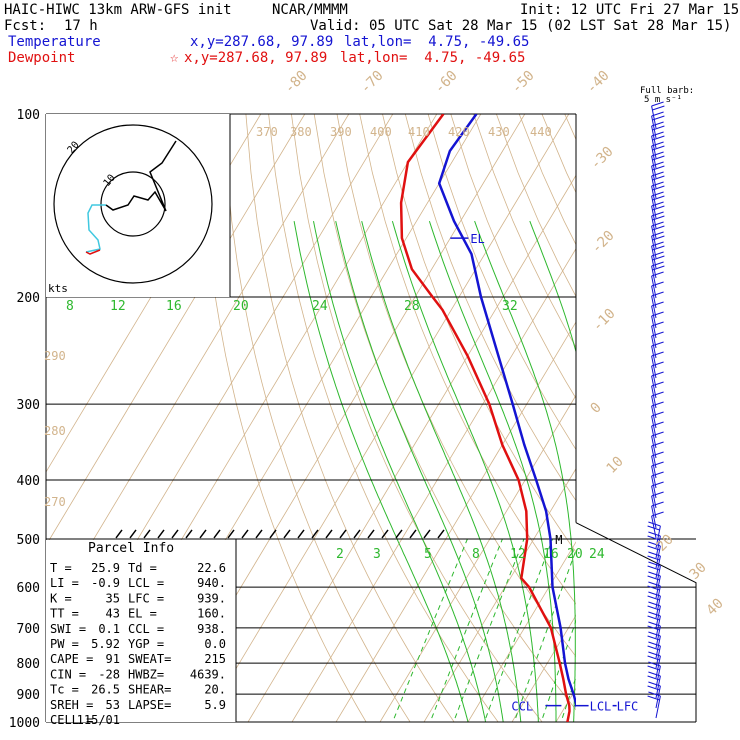 The height and width of the screenshot is (740, 740). What do you see at coordinates (372, 82) in the screenshot?
I see `isotherm-label: -70` at bounding box center [372, 82].